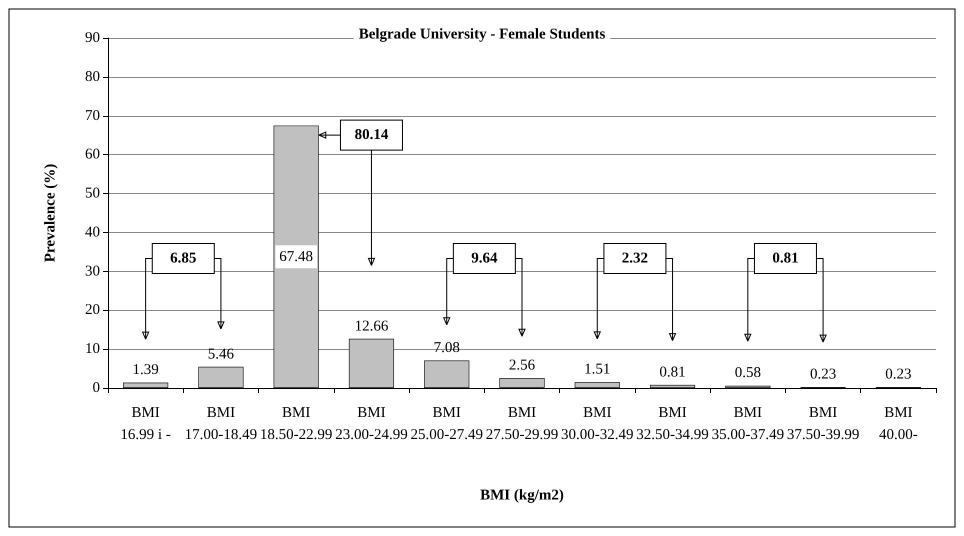 This screenshot has height=536, width=964. Describe the element at coordinates (221, 424) in the screenshot. I see `x-tick-label: BMI 17.00-18.49` at that location.